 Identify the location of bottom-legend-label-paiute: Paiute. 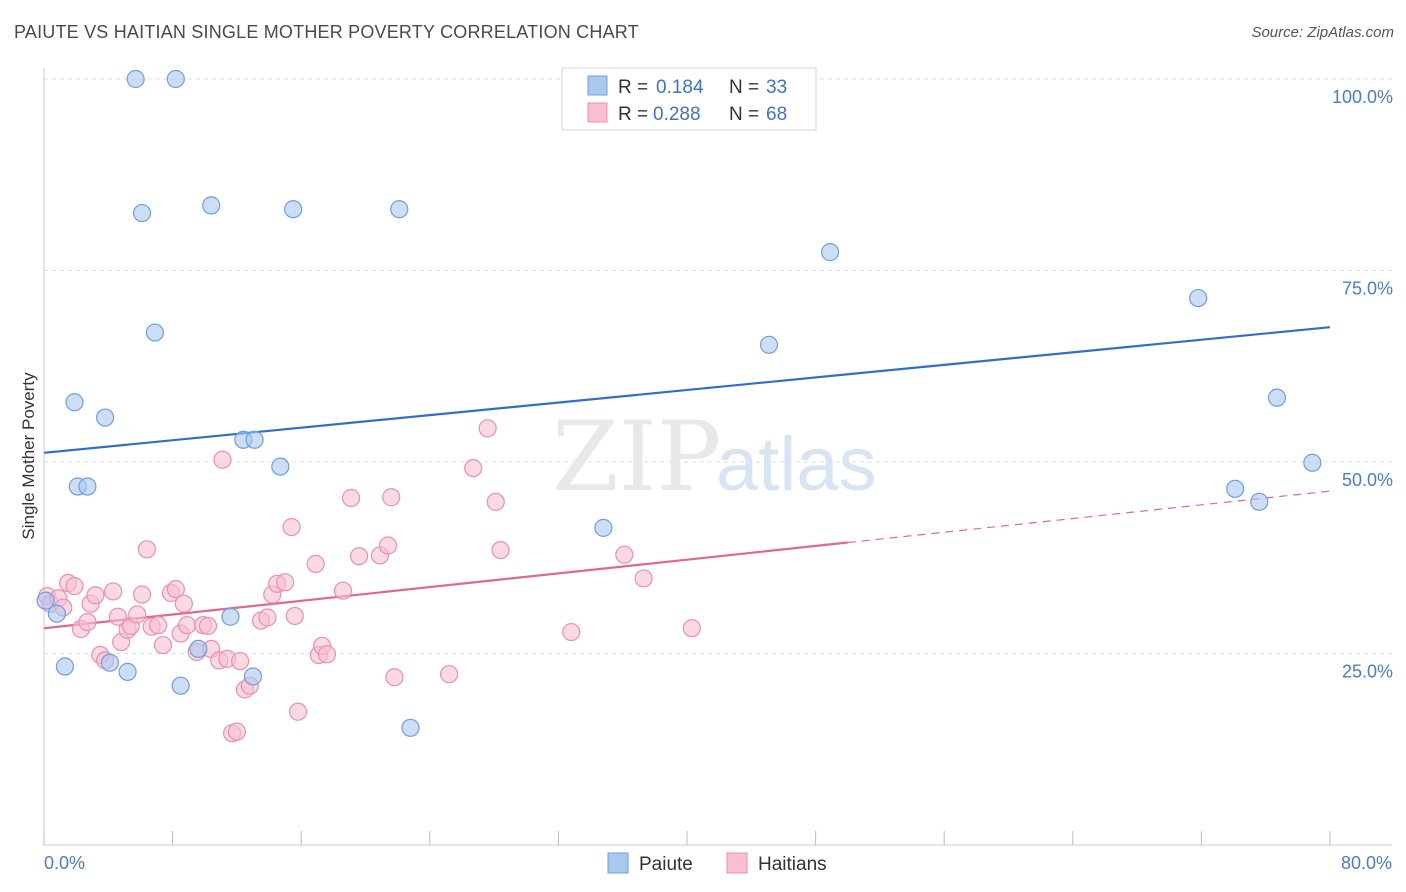
(666, 864).